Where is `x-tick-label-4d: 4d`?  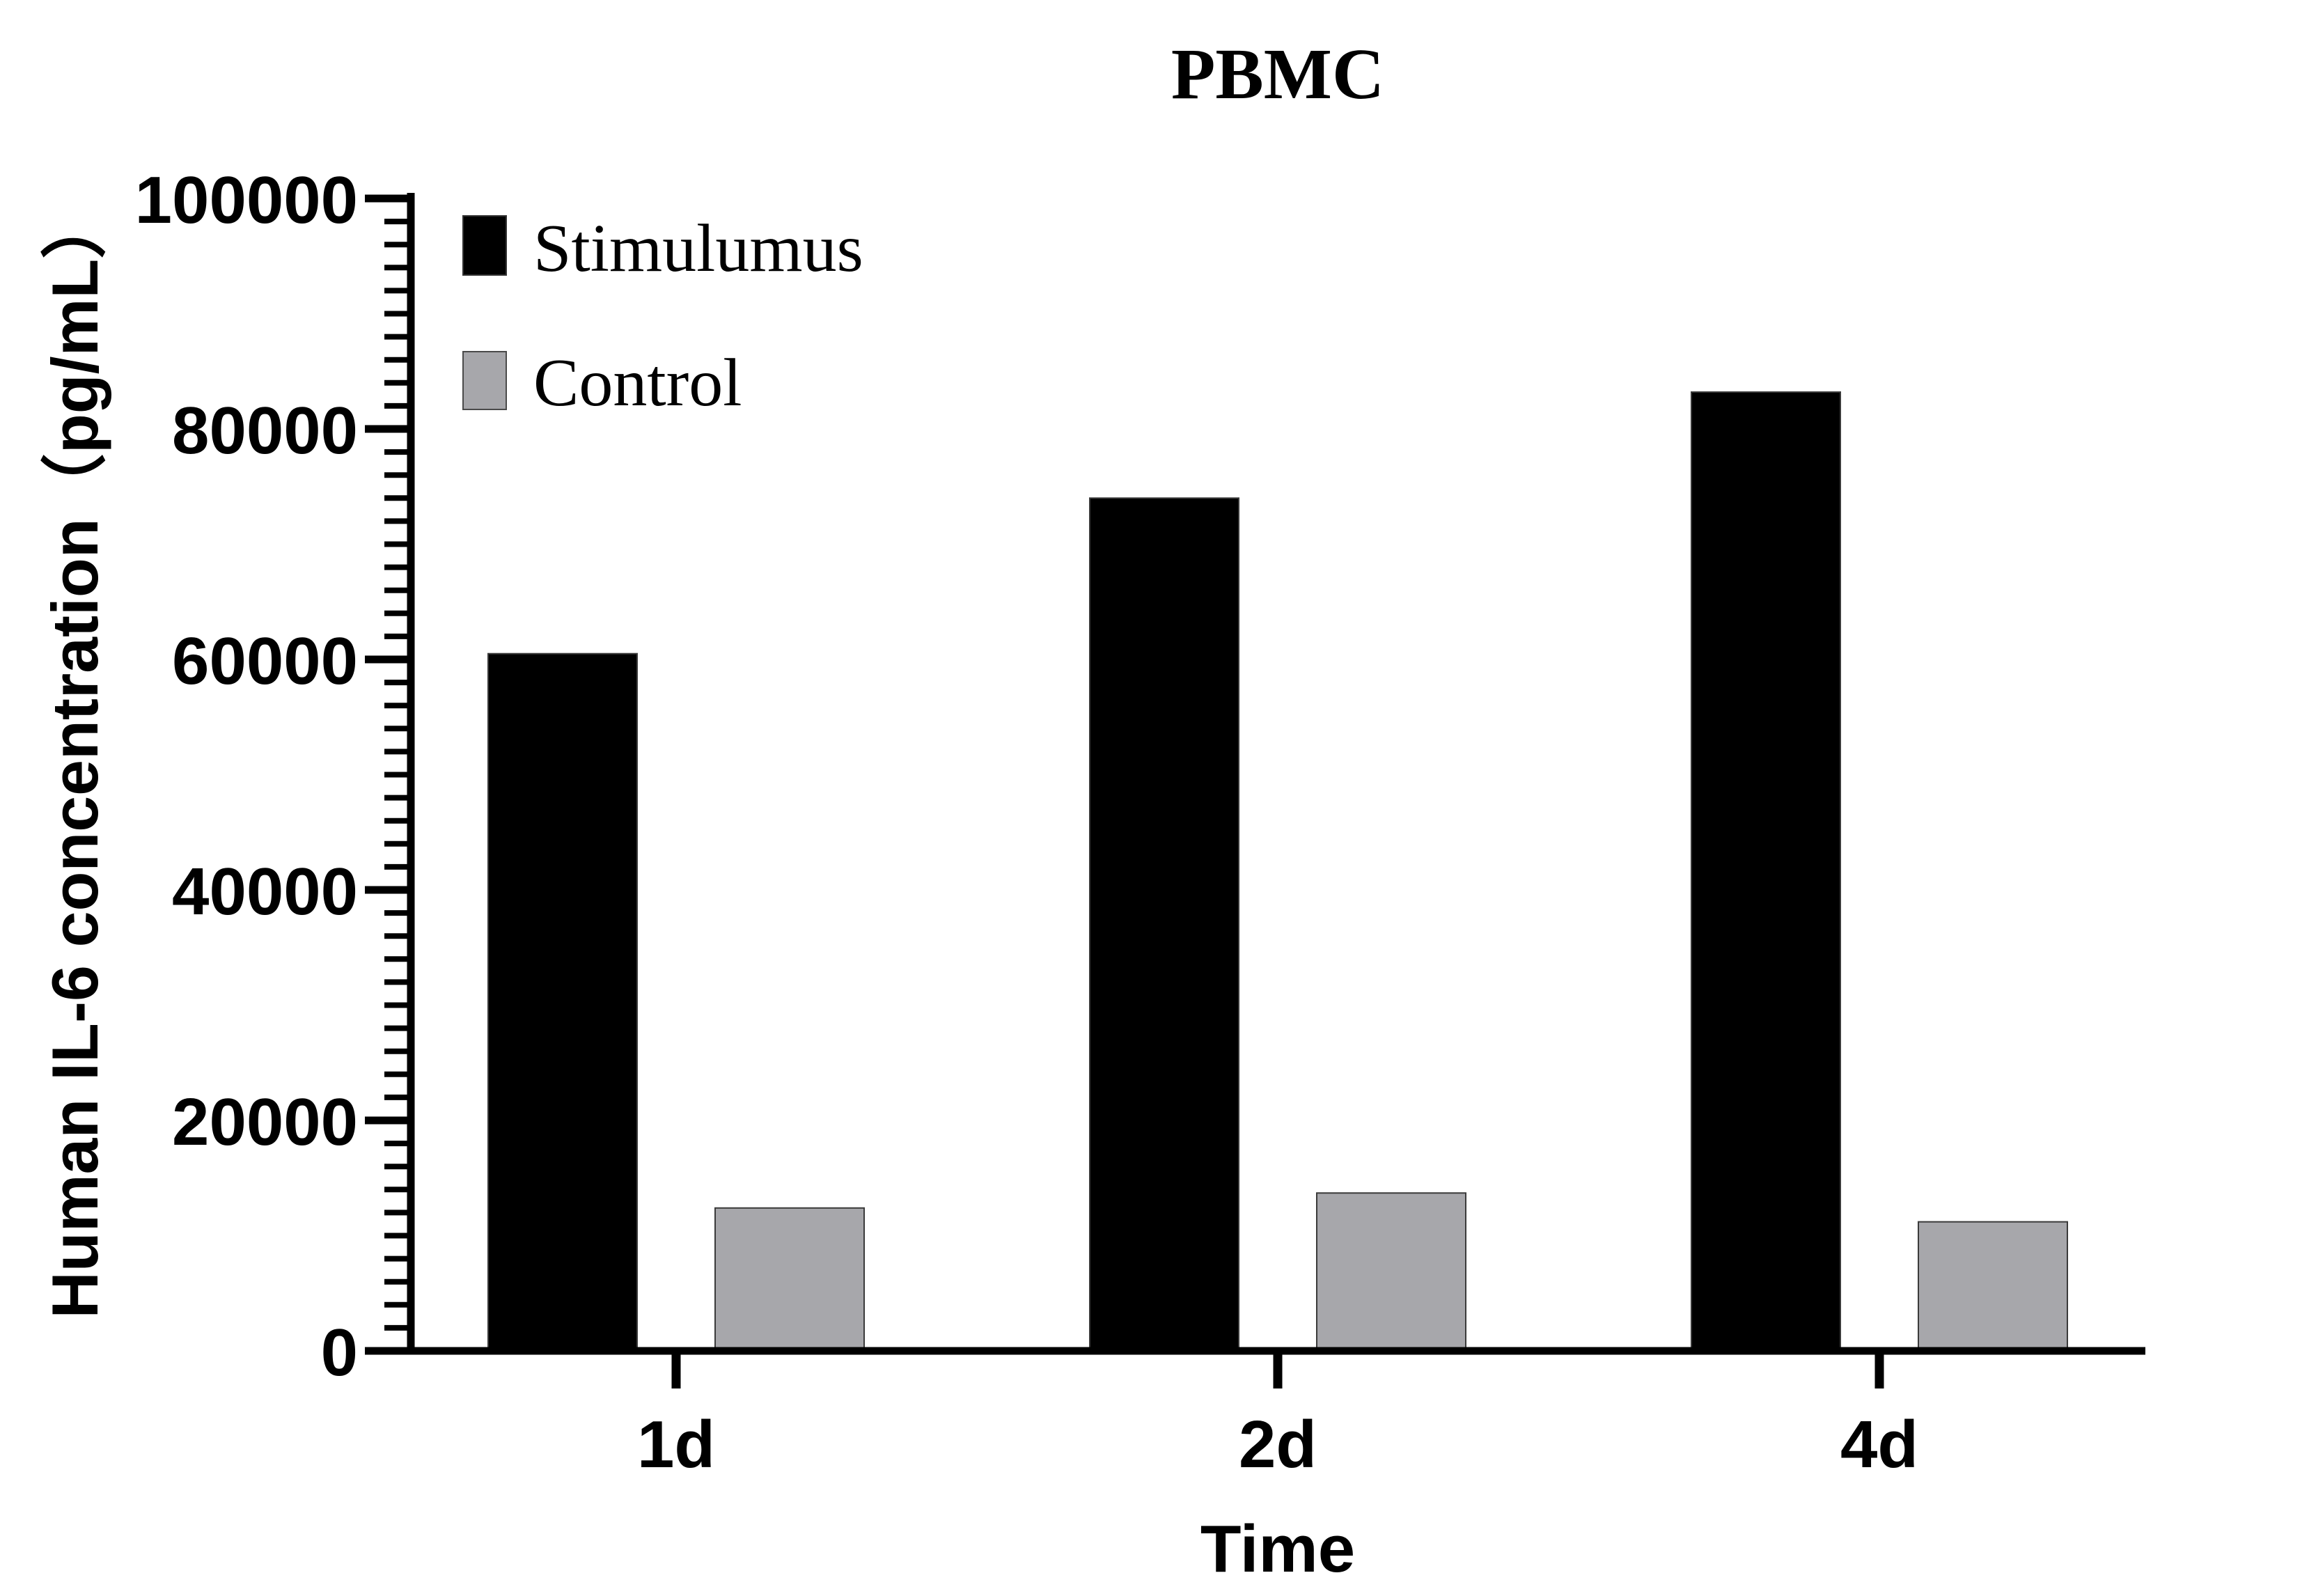
x-tick-label-4d: 4d is located at coordinates (1879, 1444).